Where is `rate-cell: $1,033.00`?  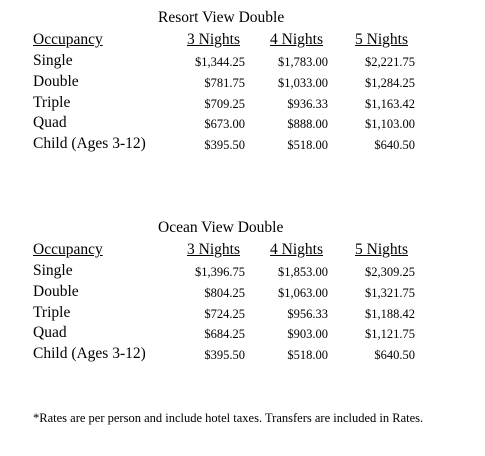 rate-cell: $1,033.00 is located at coordinates (303, 82).